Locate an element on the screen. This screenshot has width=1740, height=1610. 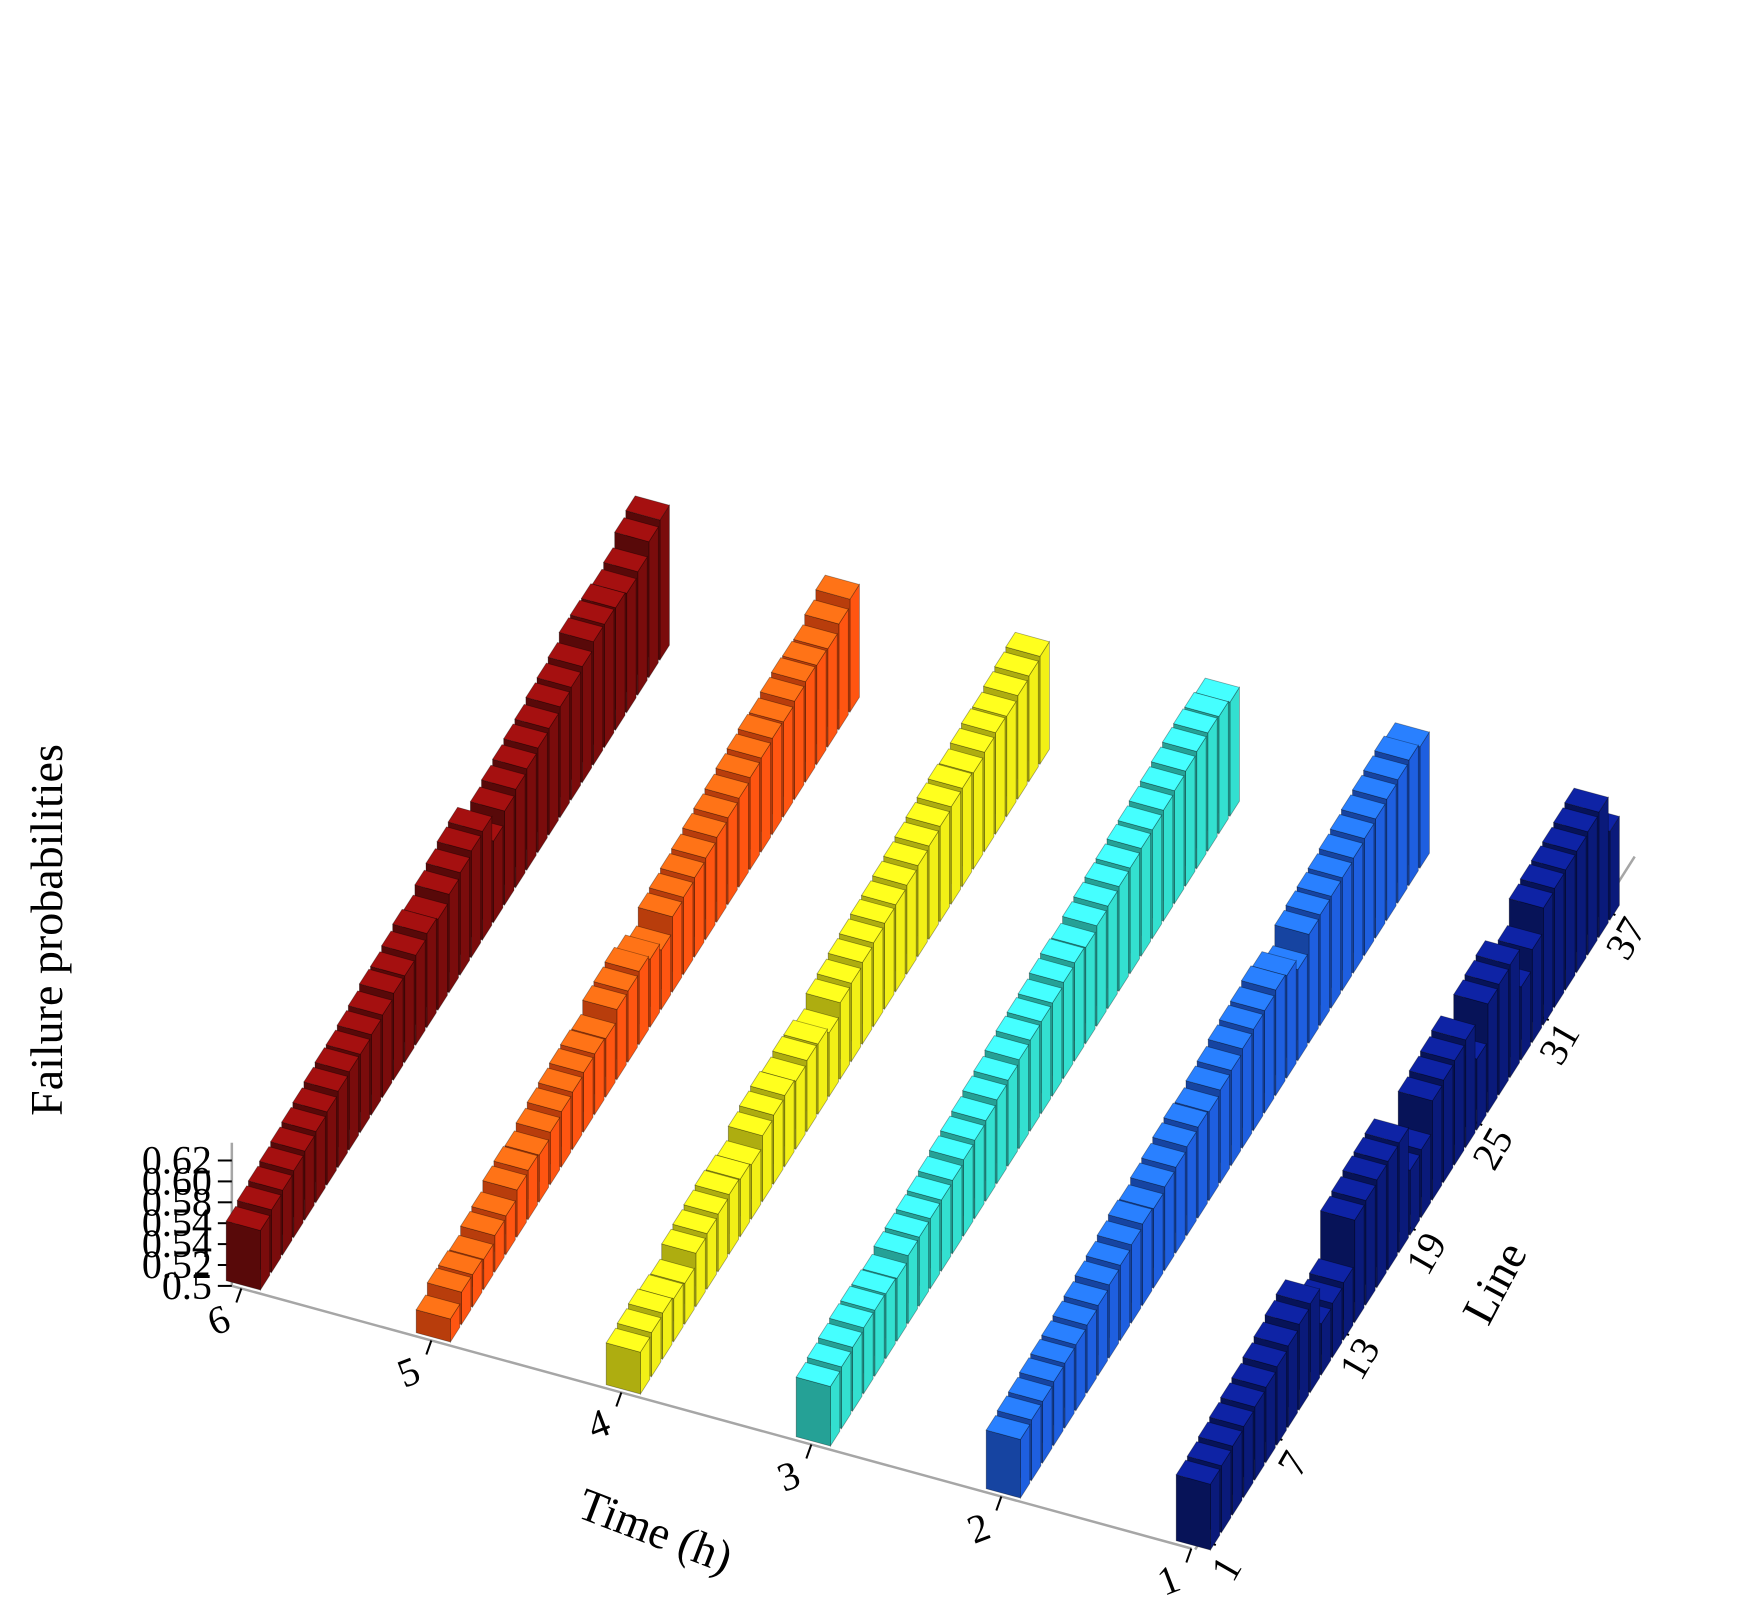
z-tick-label: 0.52 is located at coordinates (177, 1264).